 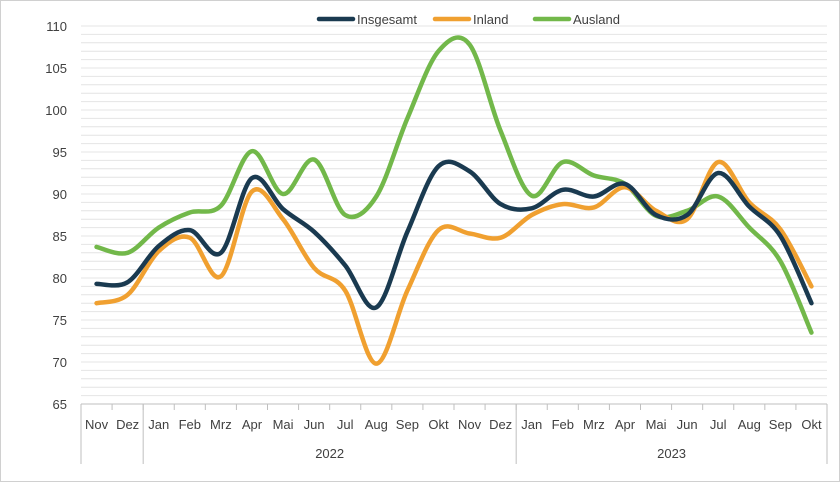 What do you see at coordinates (56, 26) in the screenshot?
I see `y-tick-label: 110` at bounding box center [56, 26].